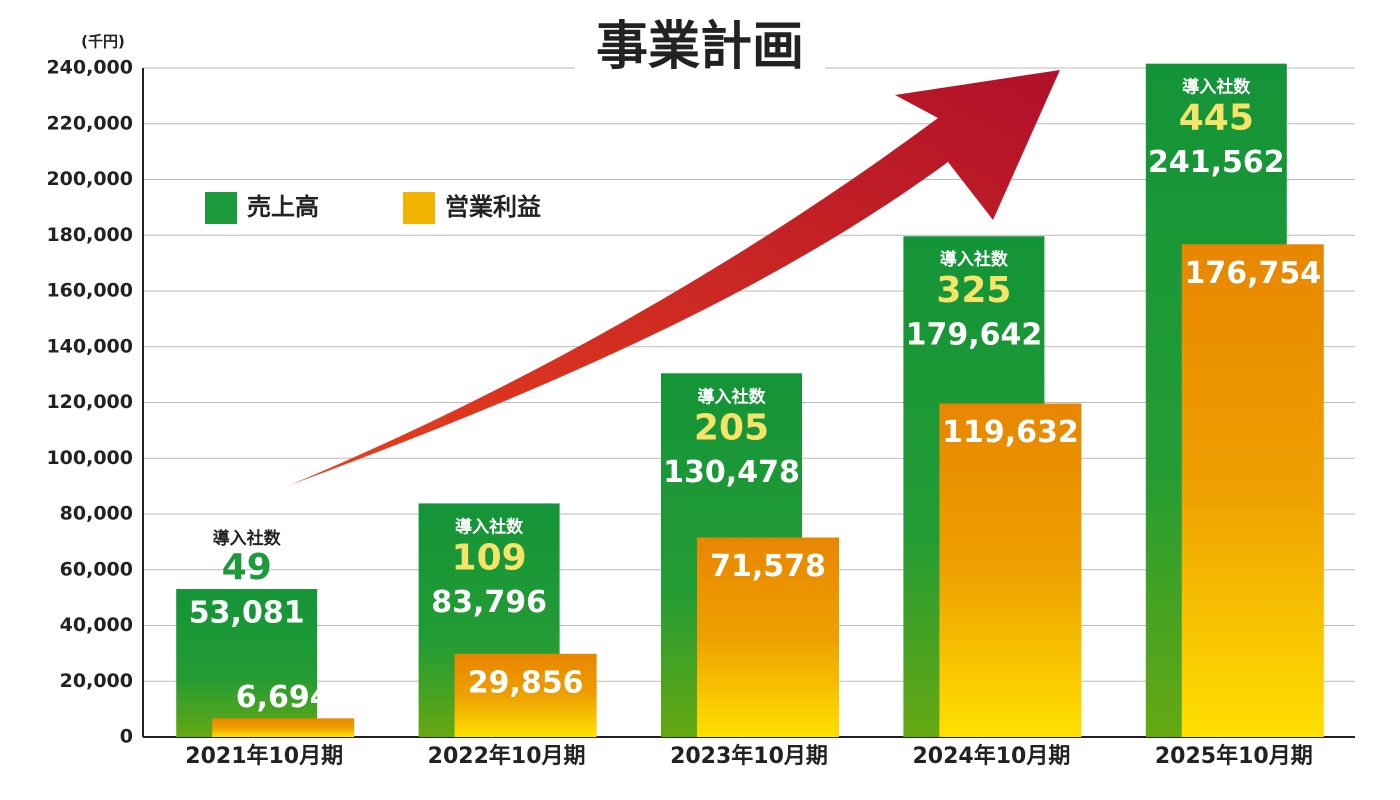 This screenshot has width=1400, height=800. I want to click on x-tick-label: 2021年10月期, so click(264, 756).